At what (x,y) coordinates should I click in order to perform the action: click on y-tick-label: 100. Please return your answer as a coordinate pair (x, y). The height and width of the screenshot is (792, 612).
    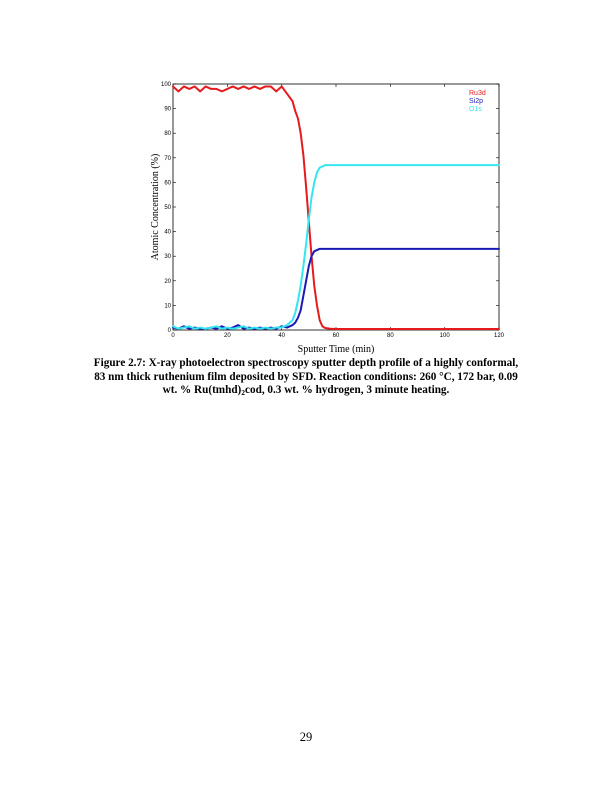
    Looking at the image, I should click on (166, 85).